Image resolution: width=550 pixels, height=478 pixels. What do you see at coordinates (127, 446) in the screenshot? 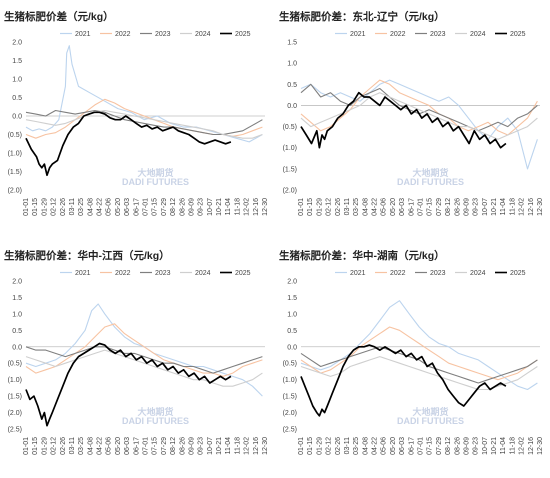
I see `x-tick-label: 06-03` at bounding box center [127, 446].